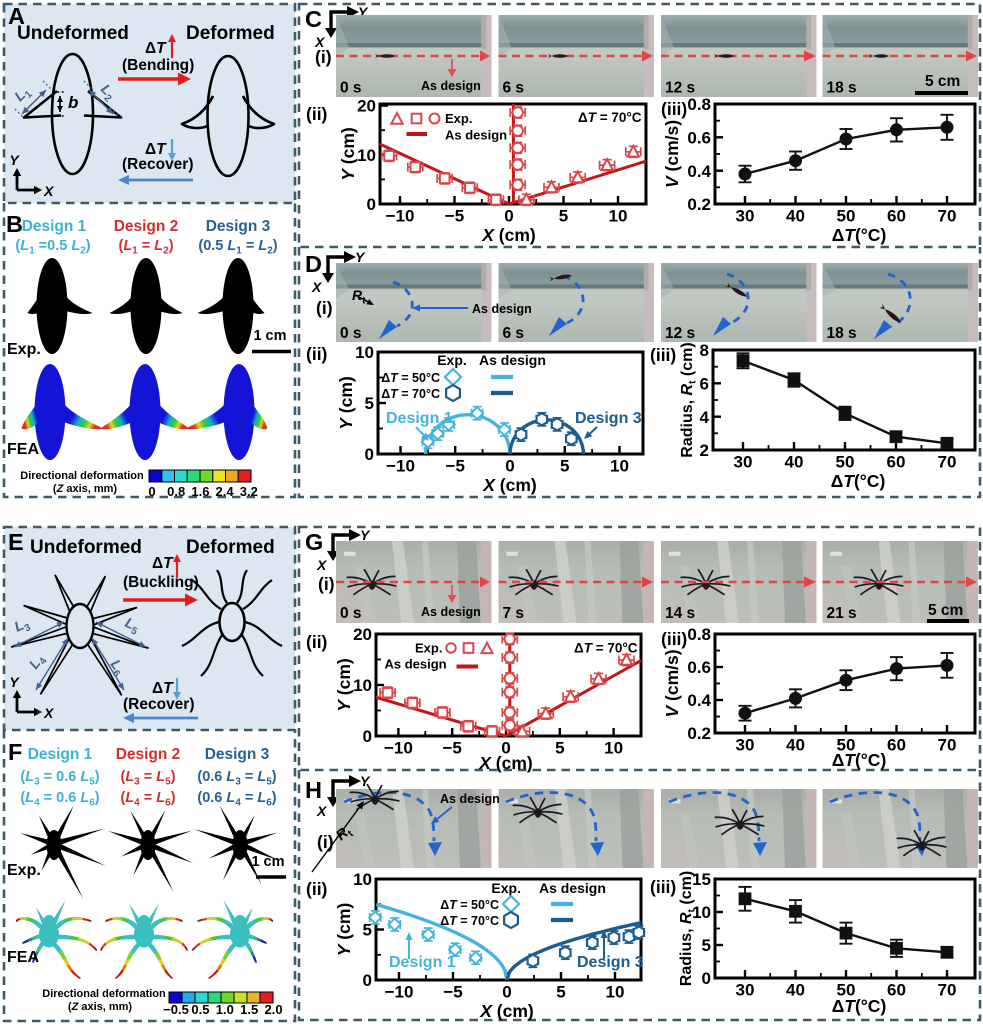 The width and height of the screenshot is (983, 1029). Describe the element at coordinates (147, 778) in the screenshot. I see `svg-text: (L3 = L5)` at that location.